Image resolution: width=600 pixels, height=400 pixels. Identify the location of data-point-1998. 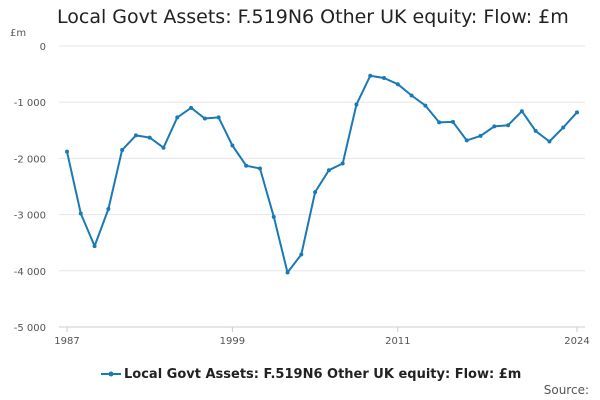
(218, 117).